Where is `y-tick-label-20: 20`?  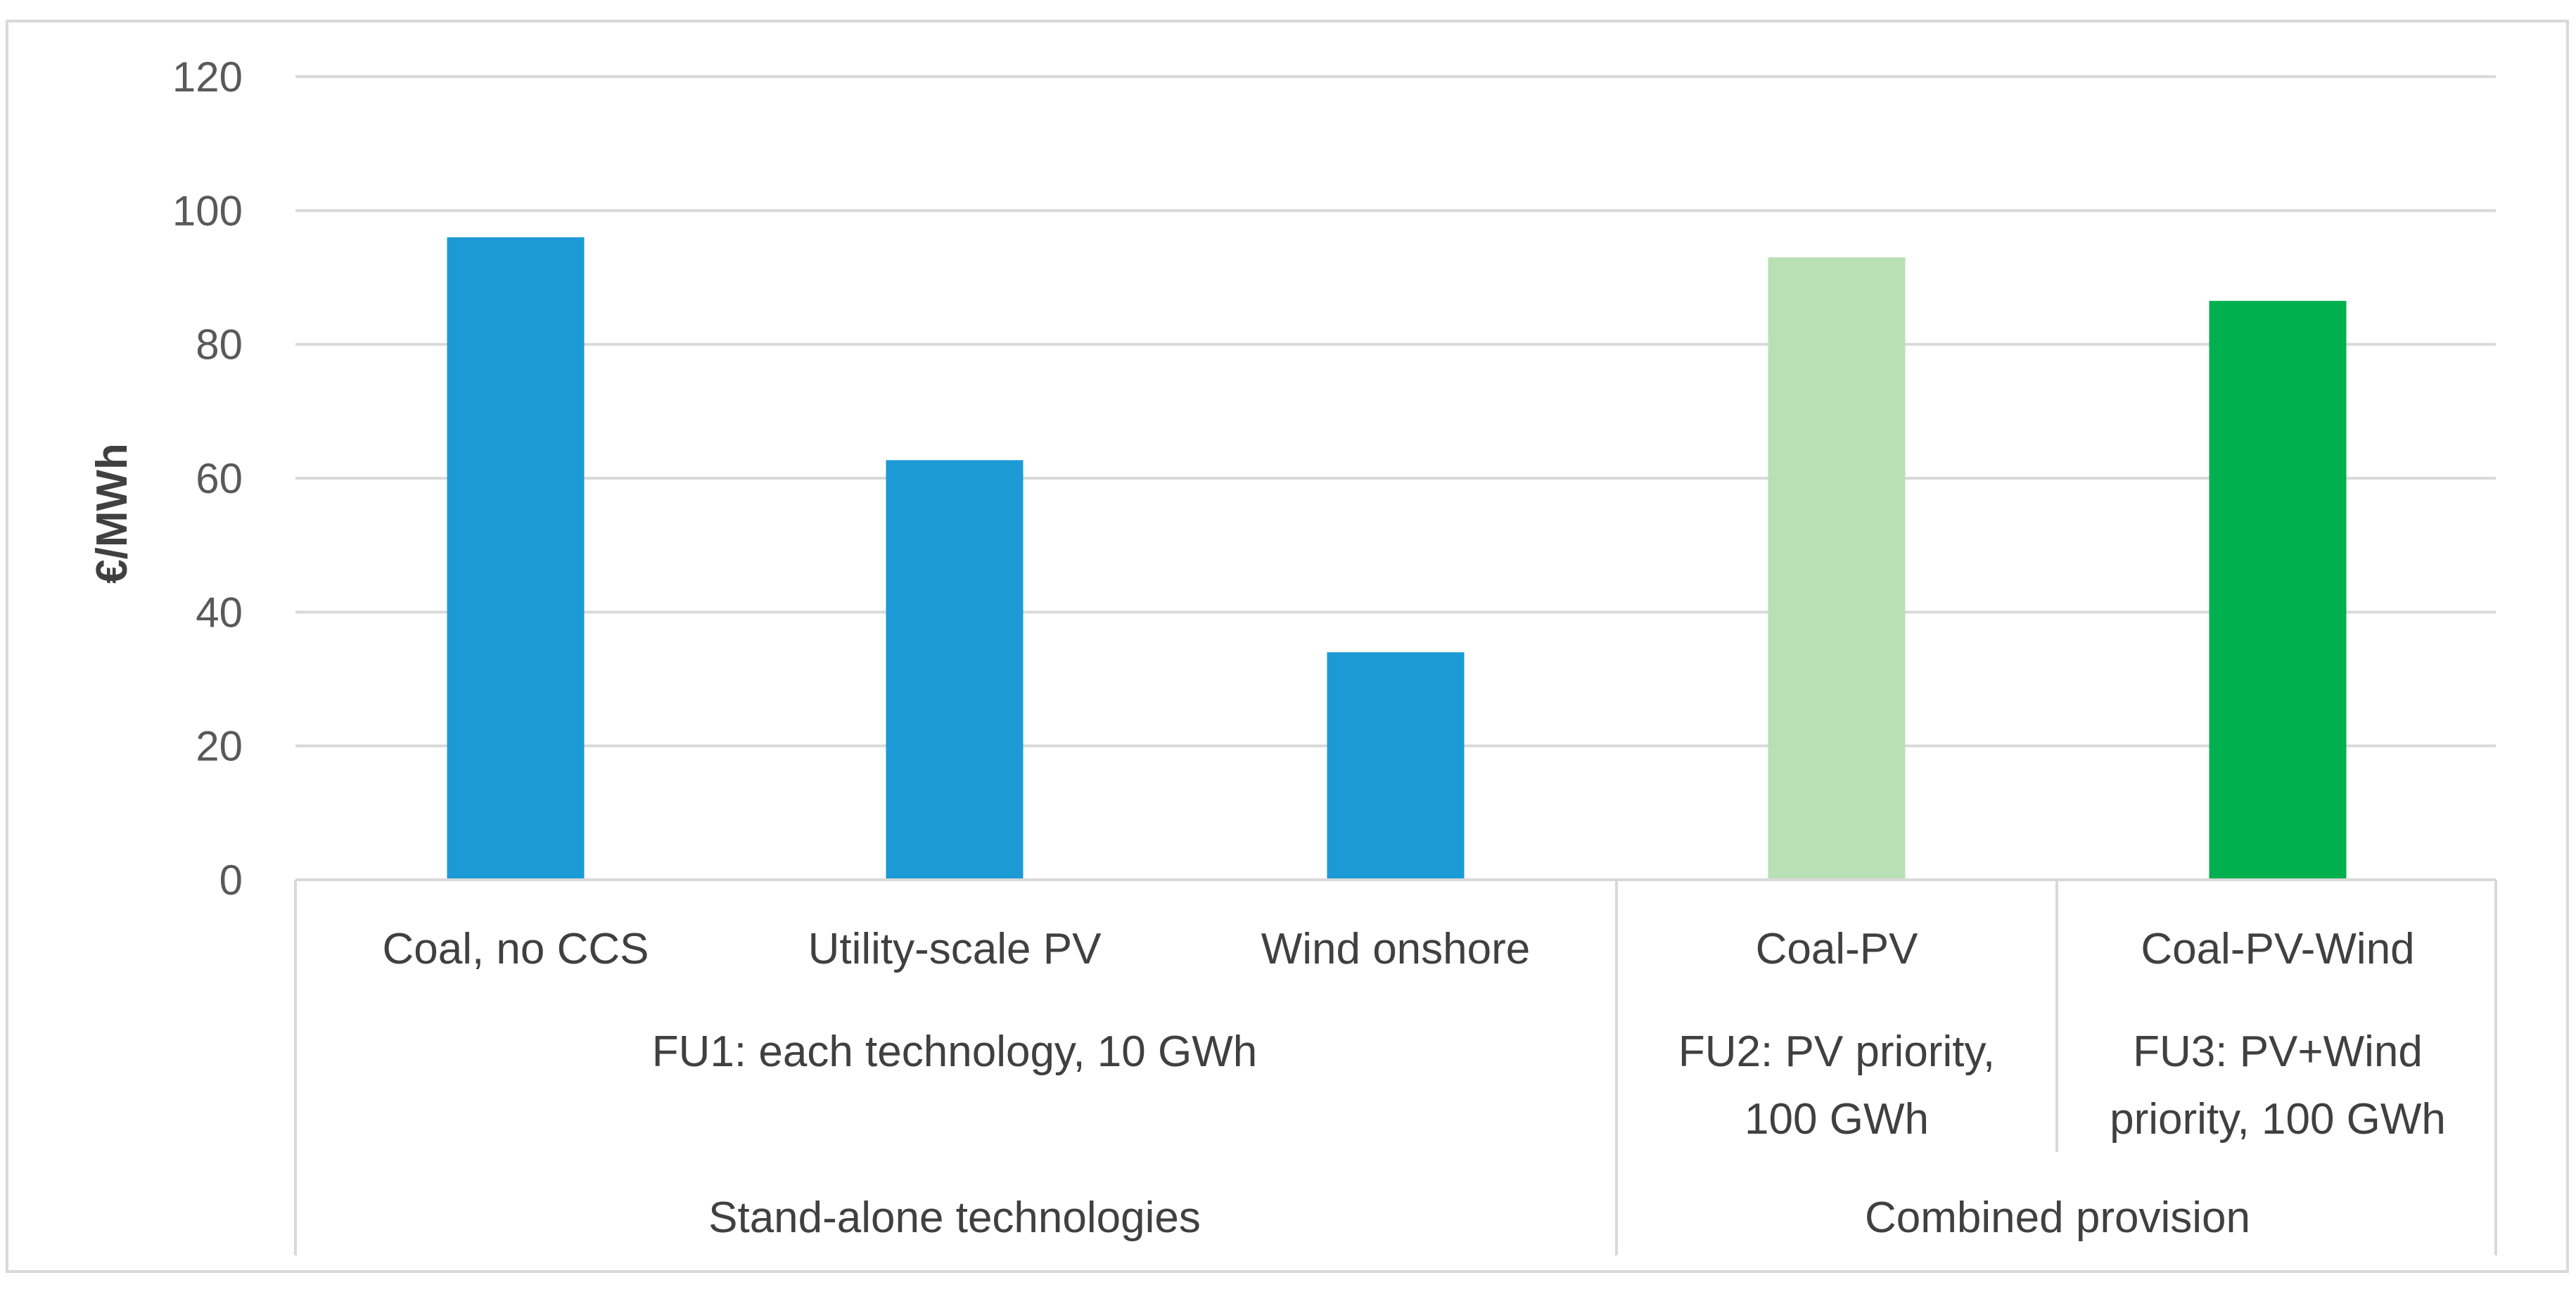
y-tick-label-20: 20 is located at coordinates (219, 746).